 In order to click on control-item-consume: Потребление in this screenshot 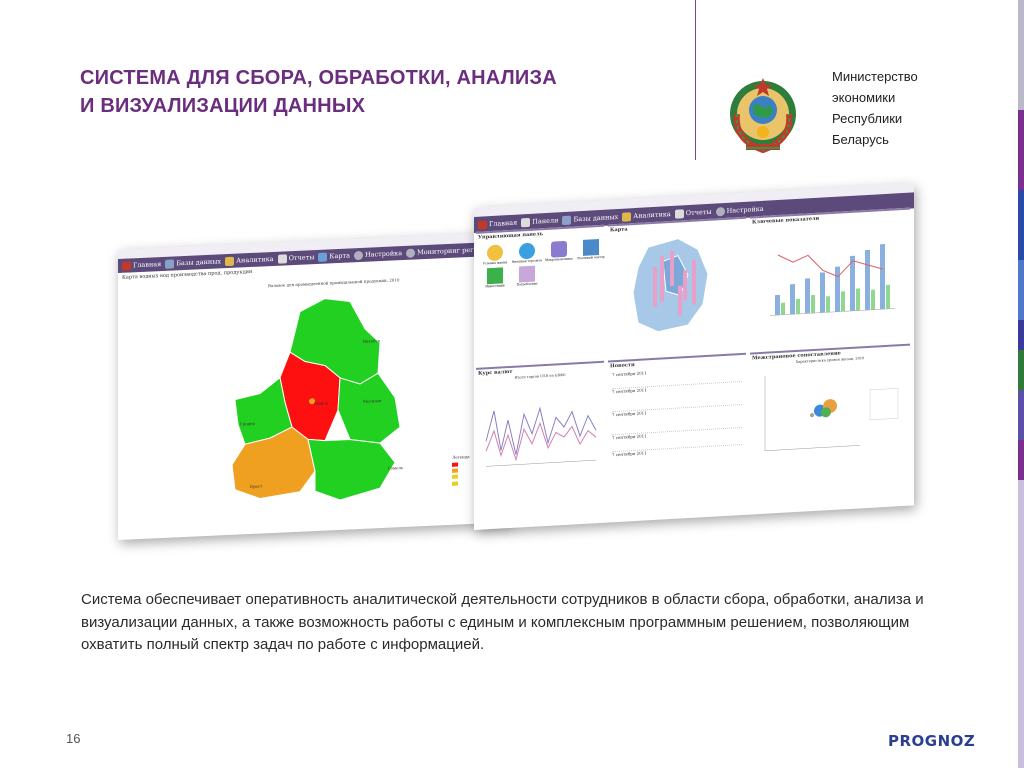, I will do `click(527, 276)`.